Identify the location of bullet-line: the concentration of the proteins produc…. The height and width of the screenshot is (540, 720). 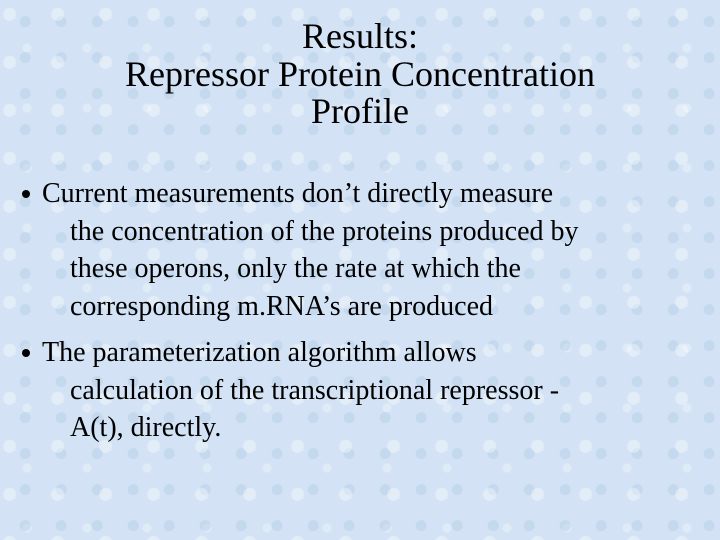
(324, 231).